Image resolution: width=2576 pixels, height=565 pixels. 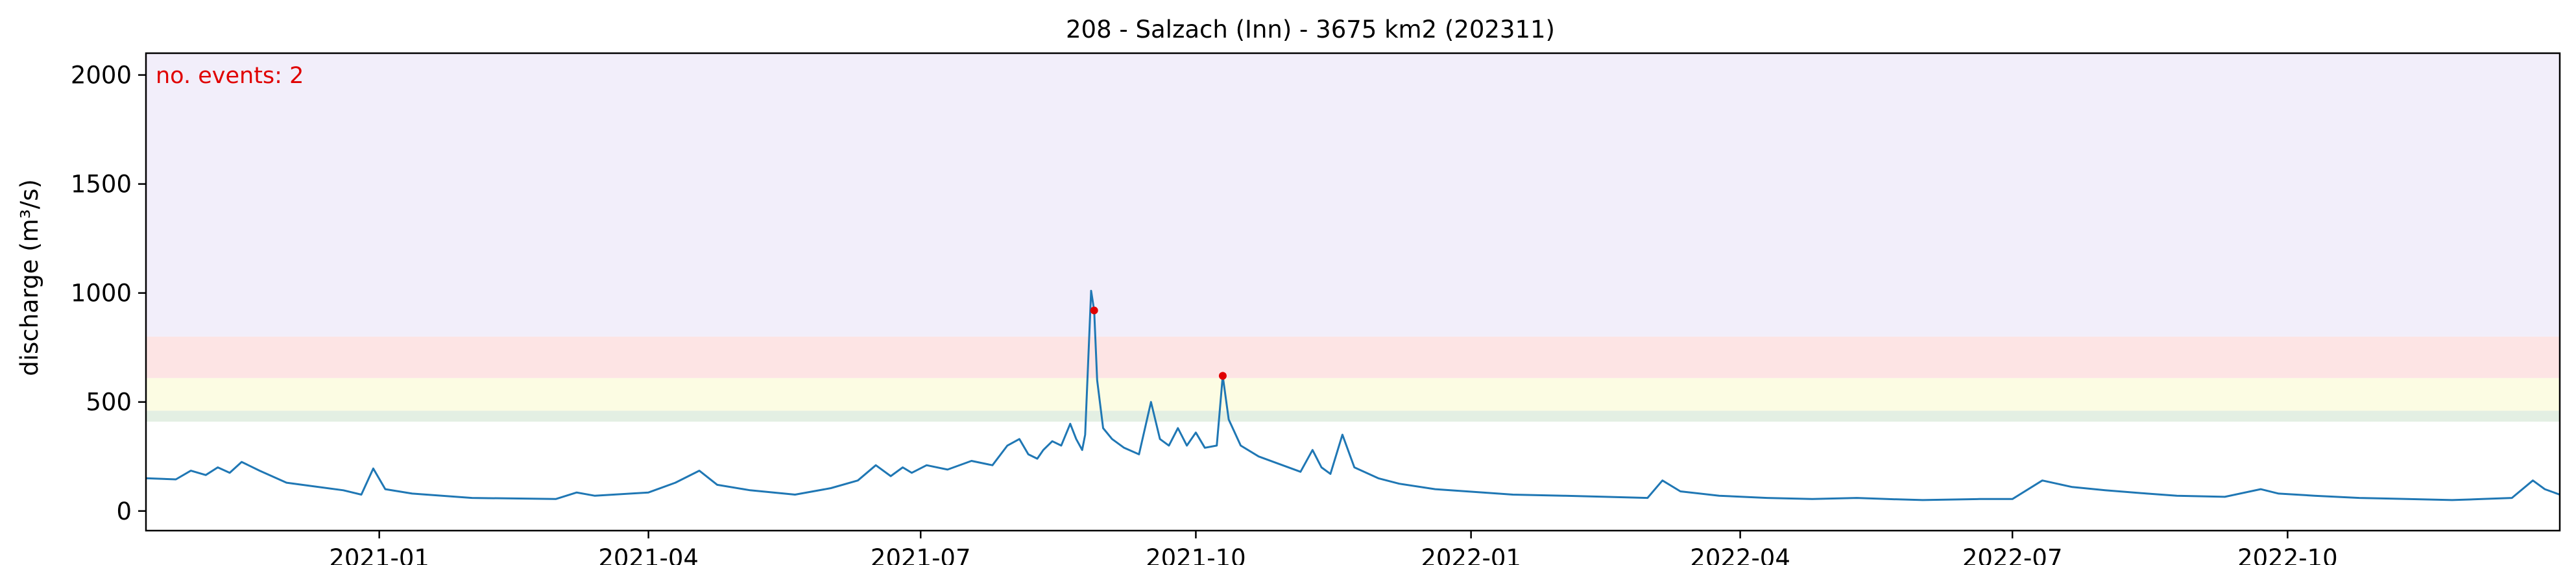 I want to click on x-tick-label-7: 2022-10, so click(x=2287, y=554).